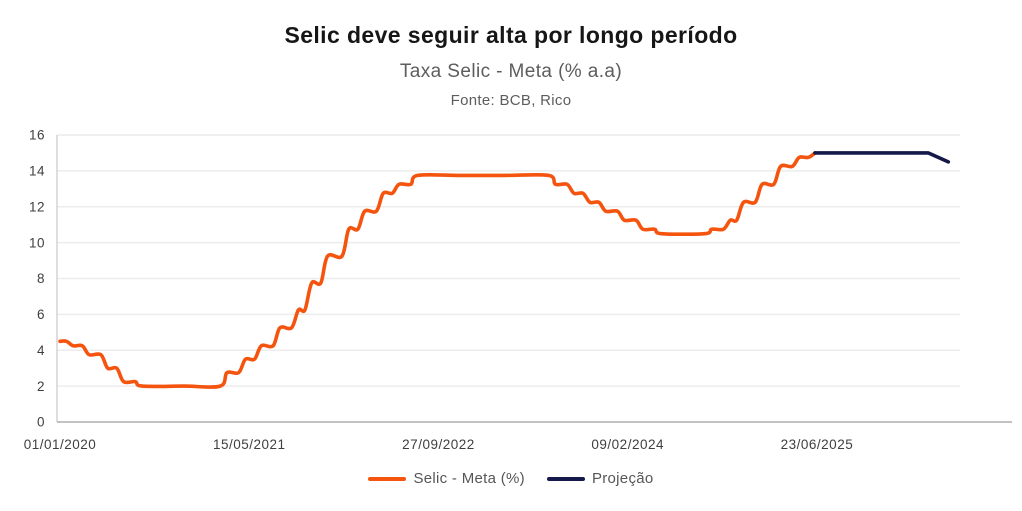  I want to click on y-tick-label: 16, so click(37, 135).